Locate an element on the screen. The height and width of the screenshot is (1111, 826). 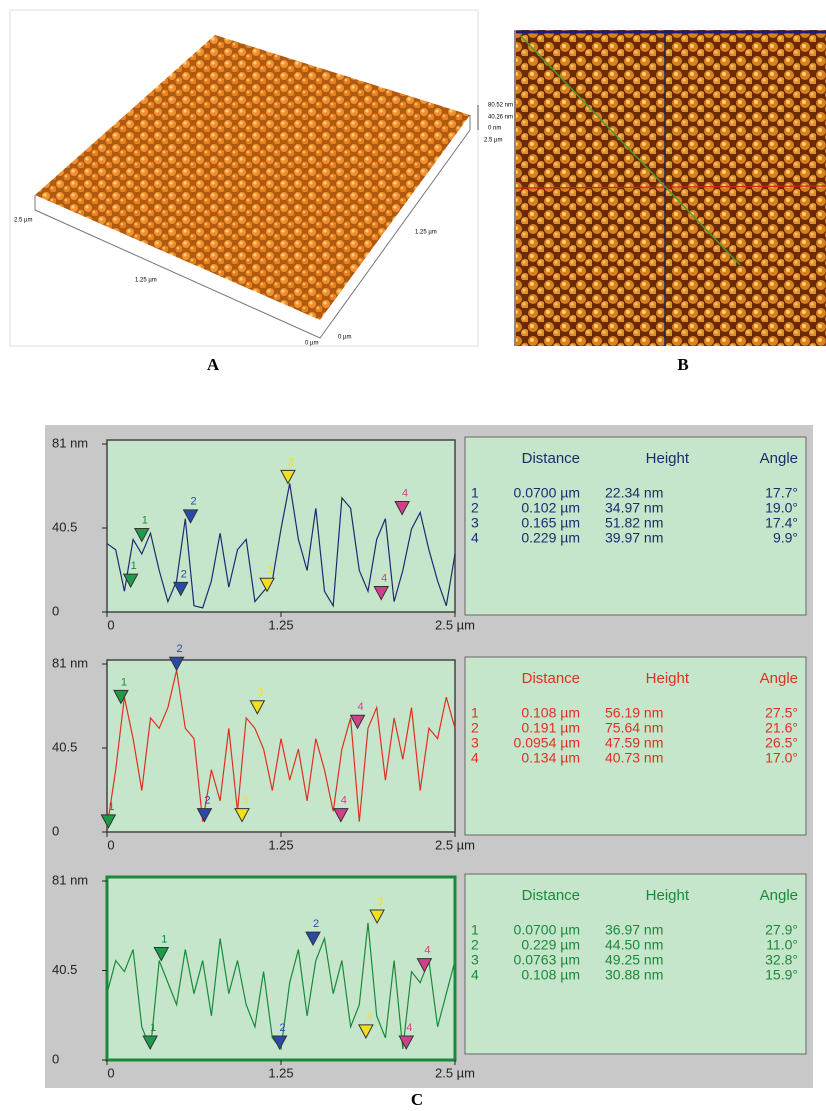
surface-3d is located at coordinates (252, 177).